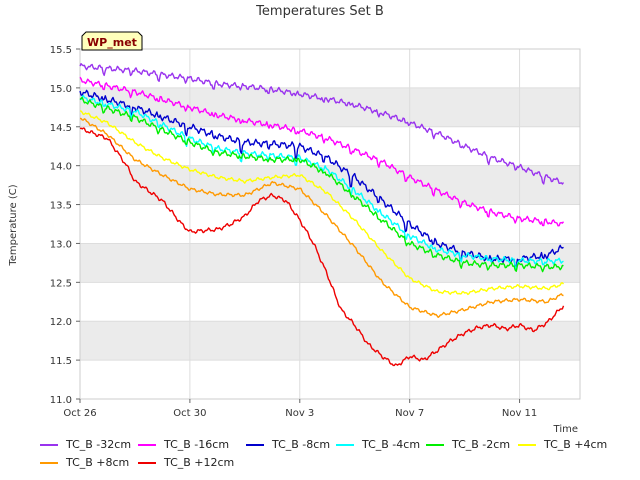 The width and height of the screenshot is (640, 480). What do you see at coordinates (391, 444) in the screenshot?
I see `legend-label: TC_B -4cm` at bounding box center [391, 444].